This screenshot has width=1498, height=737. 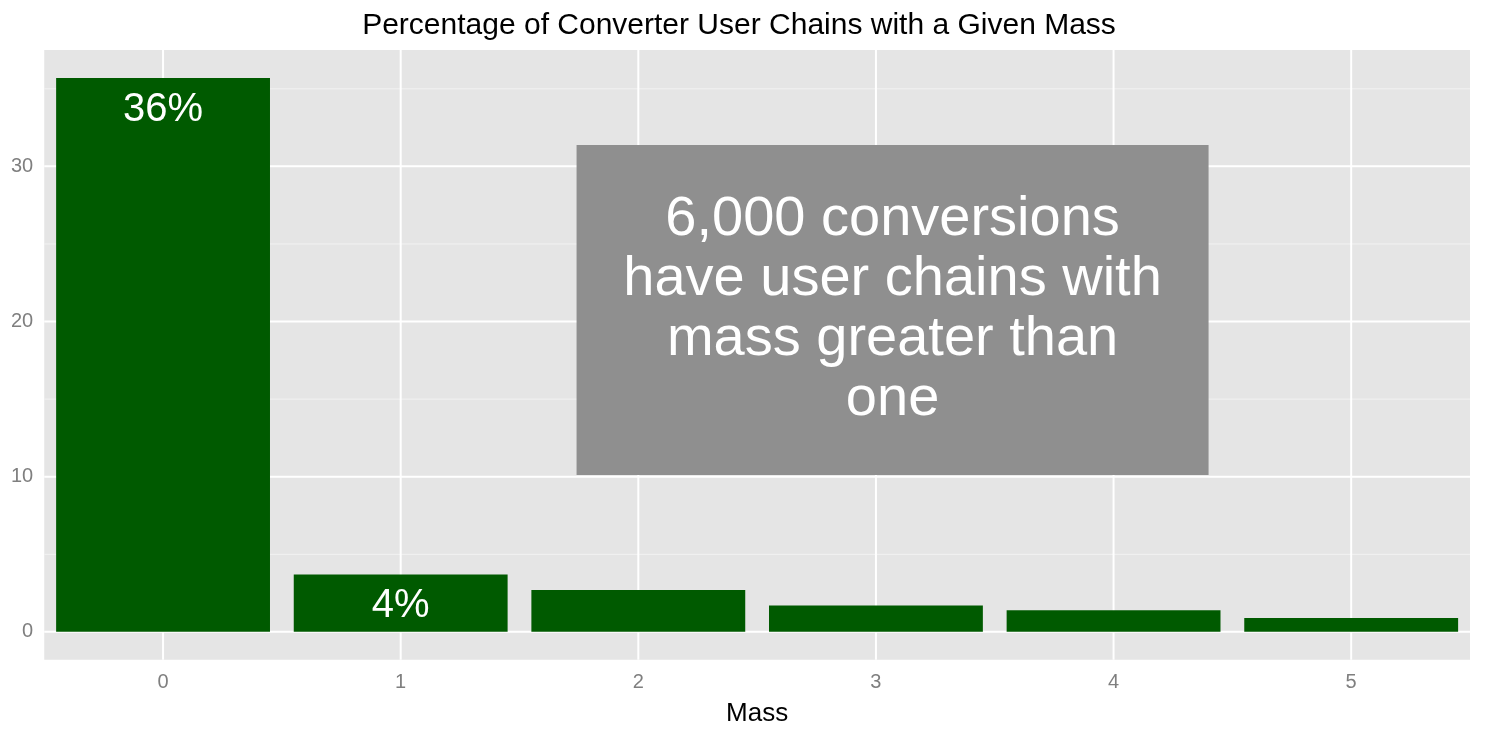 I want to click on data-label: 4%, so click(x=400, y=603).